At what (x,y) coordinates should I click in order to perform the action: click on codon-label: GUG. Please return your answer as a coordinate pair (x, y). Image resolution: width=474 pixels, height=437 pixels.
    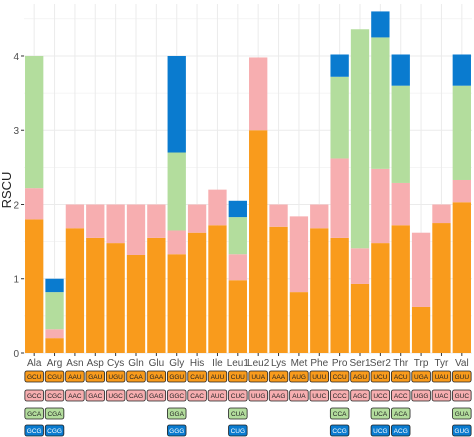
    Looking at the image, I should click on (461, 431).